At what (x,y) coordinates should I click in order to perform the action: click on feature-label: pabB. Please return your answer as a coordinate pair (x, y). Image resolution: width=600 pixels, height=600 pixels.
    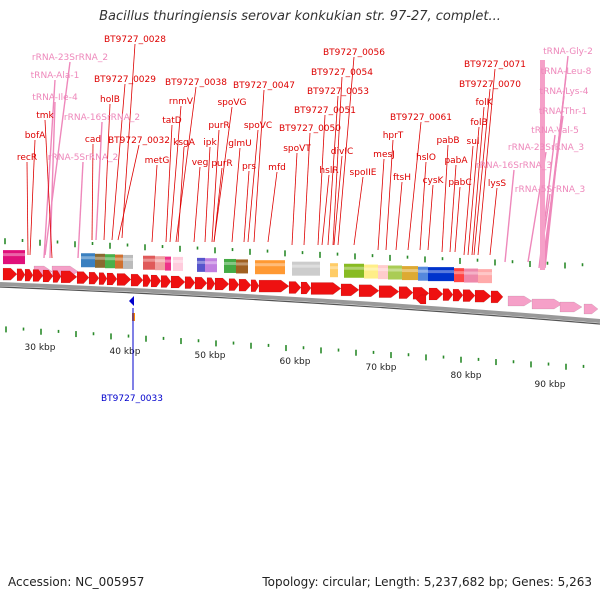
    Looking at the image, I should click on (447, 141).